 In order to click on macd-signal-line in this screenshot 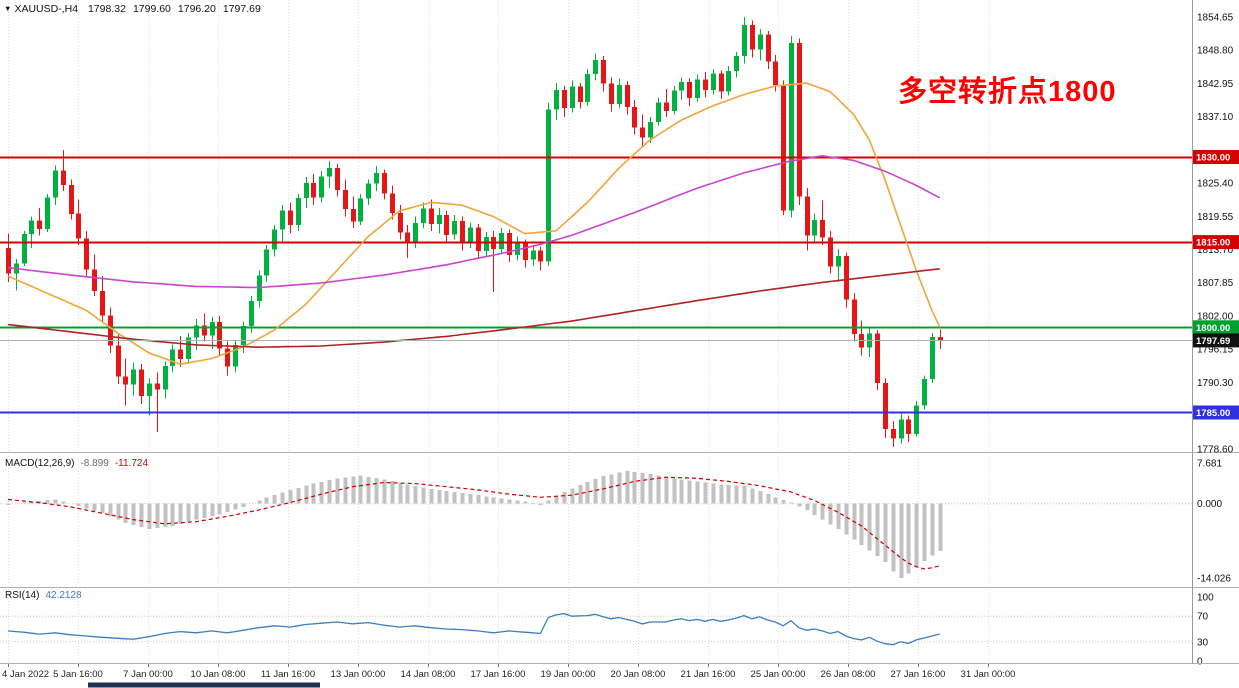, I will do `click(473, 523)`.